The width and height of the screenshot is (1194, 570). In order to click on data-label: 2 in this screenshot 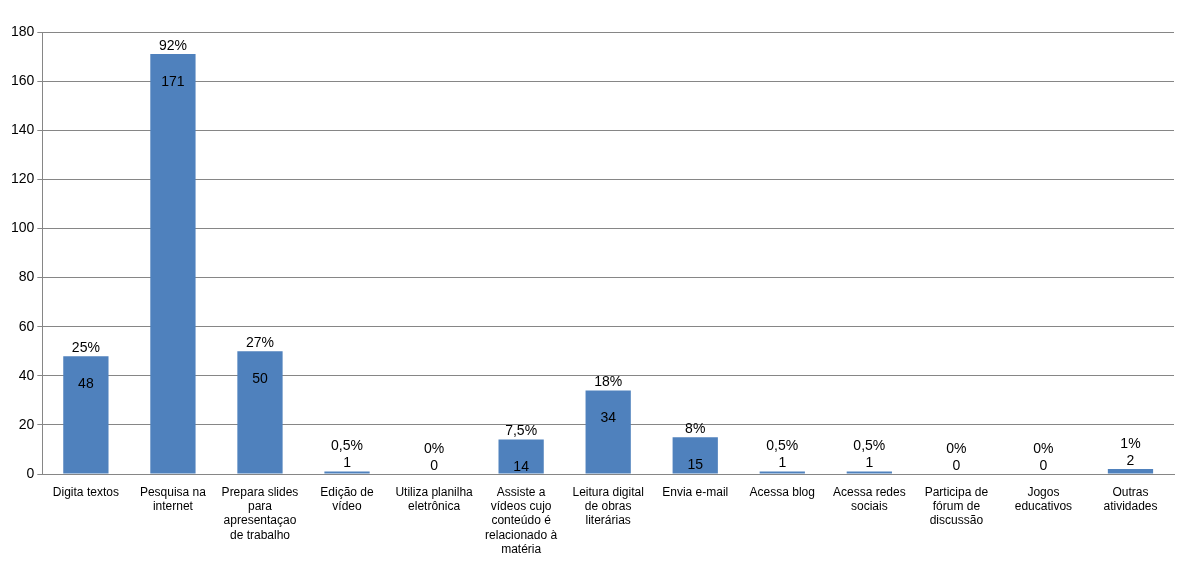, I will do `click(1130, 459)`.